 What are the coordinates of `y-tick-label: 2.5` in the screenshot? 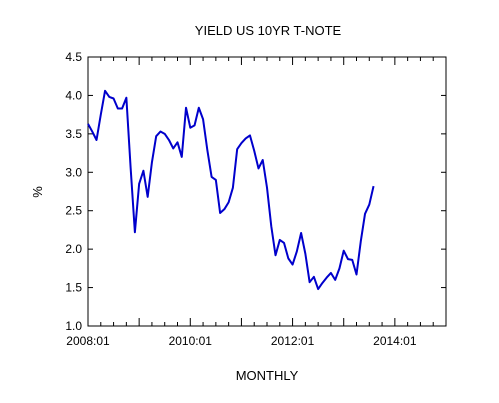 It's located at (73, 211).